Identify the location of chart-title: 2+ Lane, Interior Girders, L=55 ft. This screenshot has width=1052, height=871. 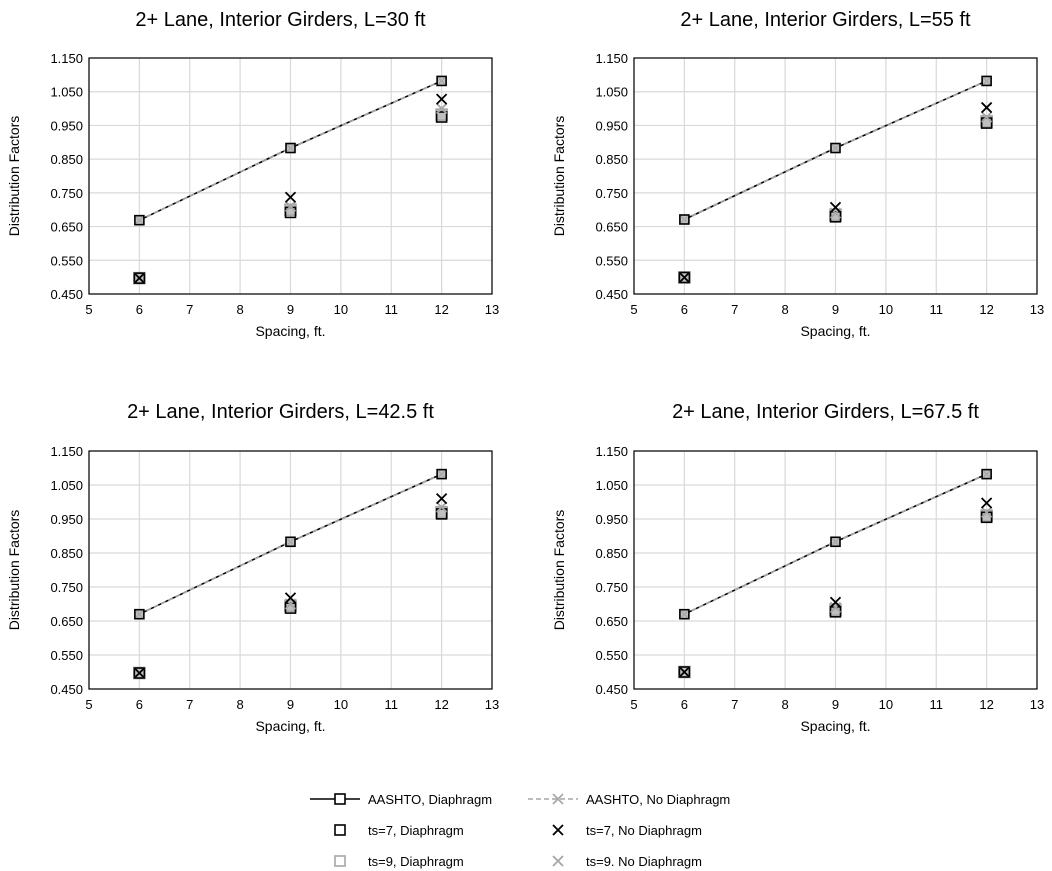
(825, 20).